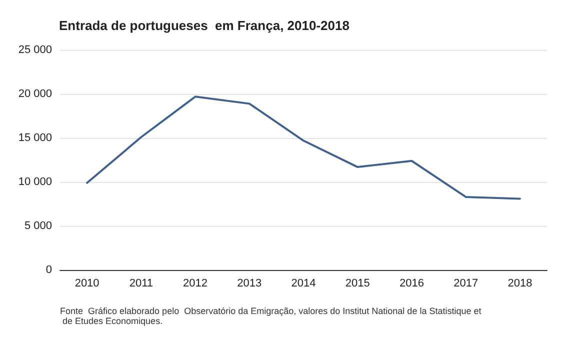 The width and height of the screenshot is (567, 340). What do you see at coordinates (87, 284) in the screenshot?
I see `x-tick-label: 2010` at bounding box center [87, 284].